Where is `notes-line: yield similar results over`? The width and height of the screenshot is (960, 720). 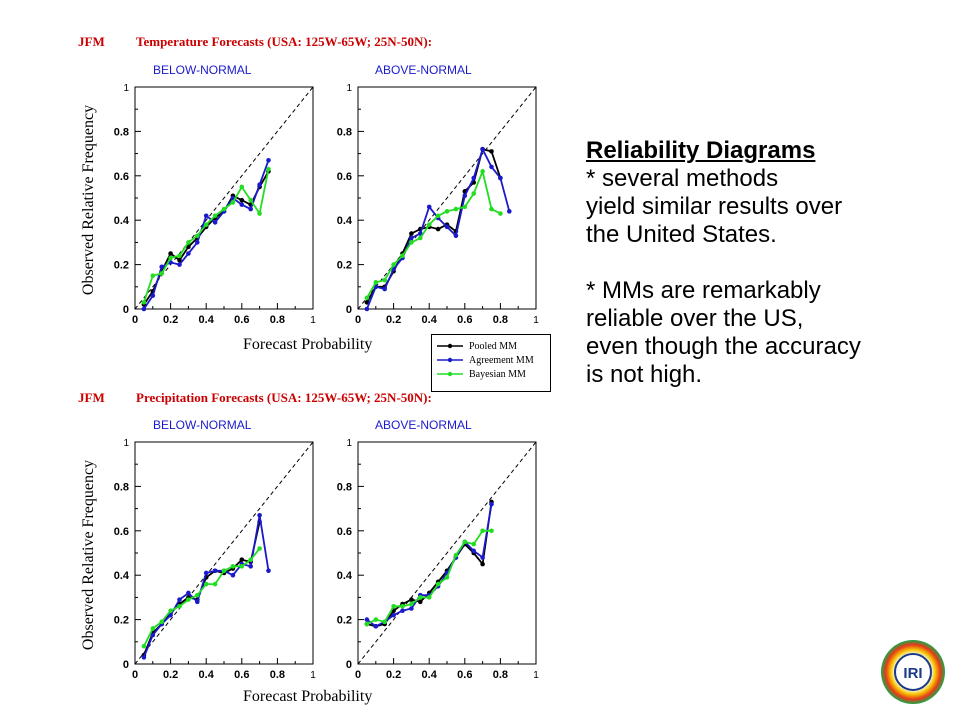
notes-line: yield similar results over is located at coordinates (714, 206).